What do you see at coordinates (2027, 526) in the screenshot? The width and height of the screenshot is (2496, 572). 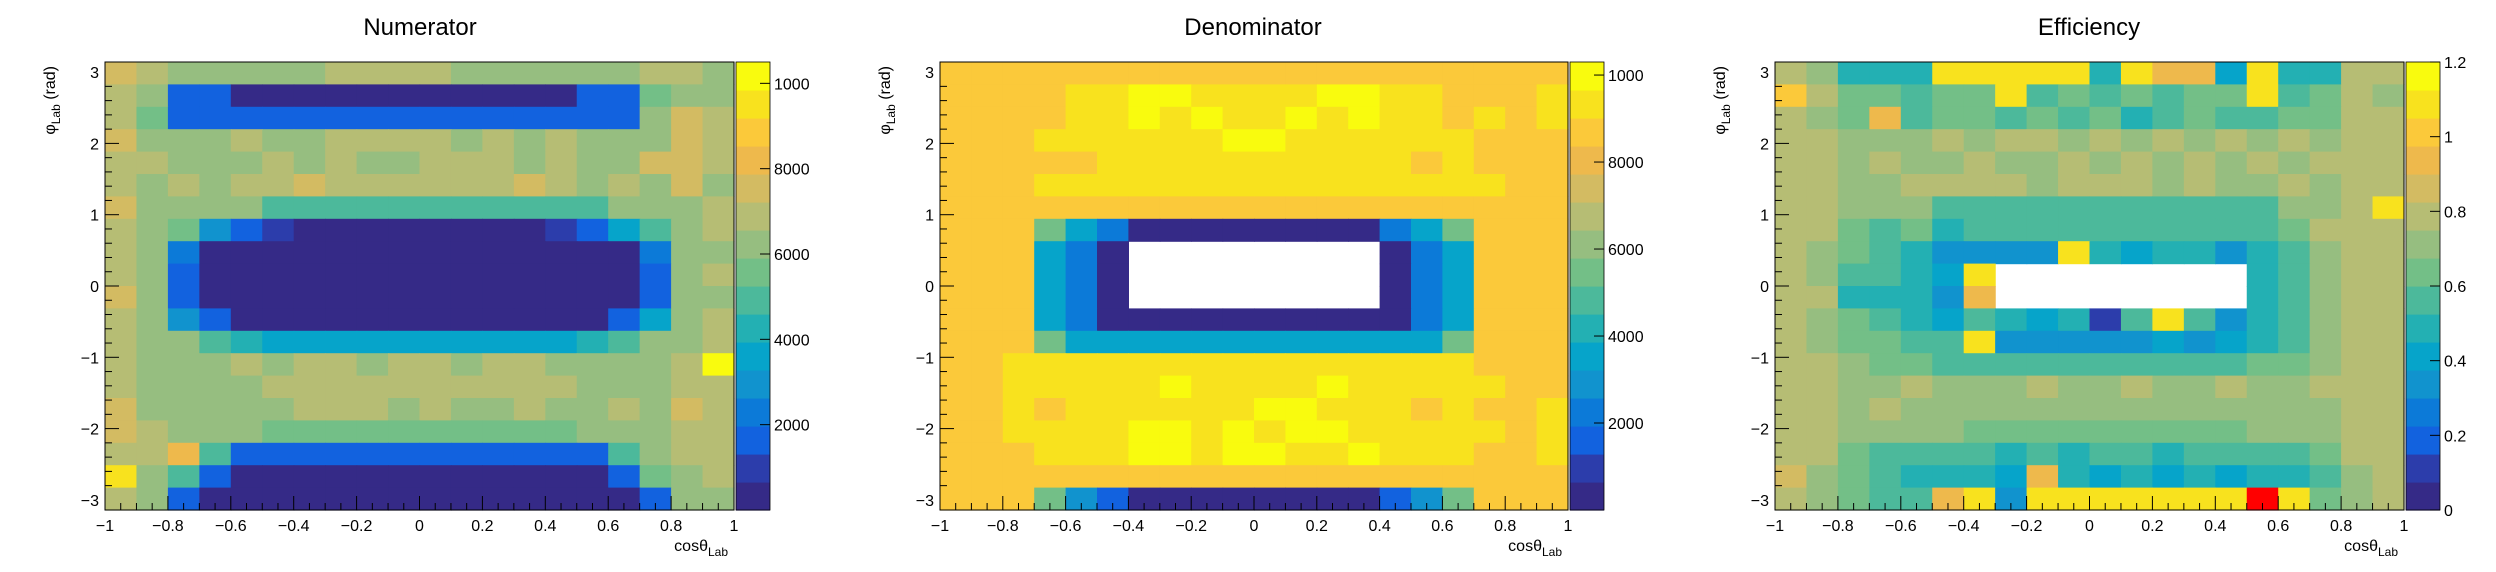 I see `x-tick-label: −0.2` at bounding box center [2027, 526].